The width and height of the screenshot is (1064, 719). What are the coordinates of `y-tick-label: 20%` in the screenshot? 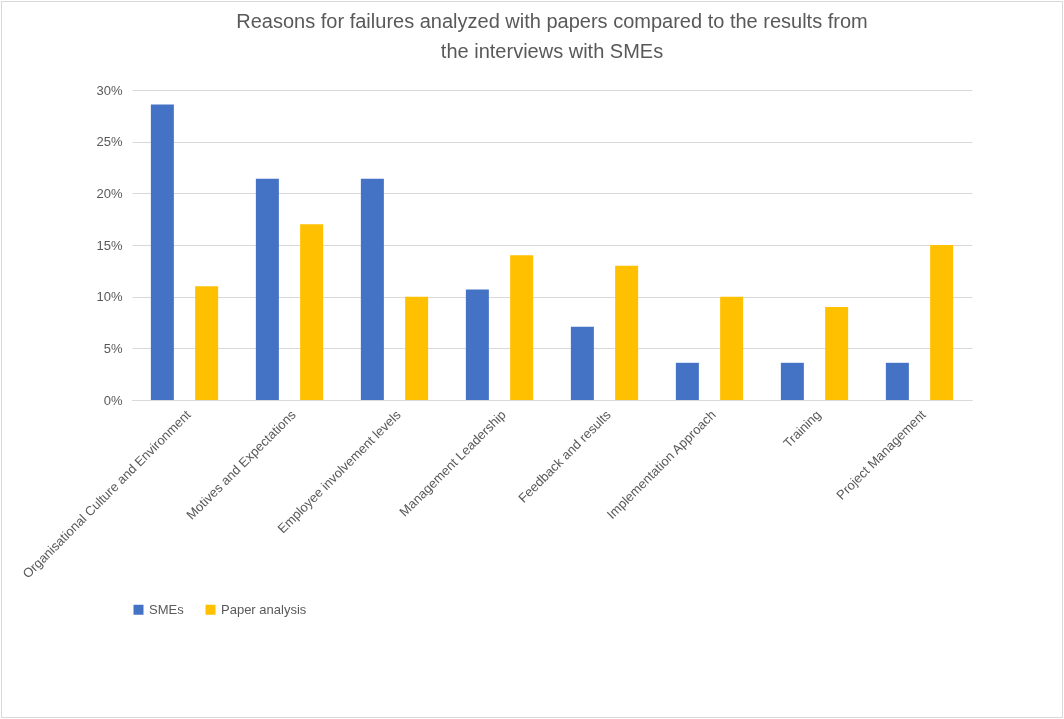 It's located at (109, 193).